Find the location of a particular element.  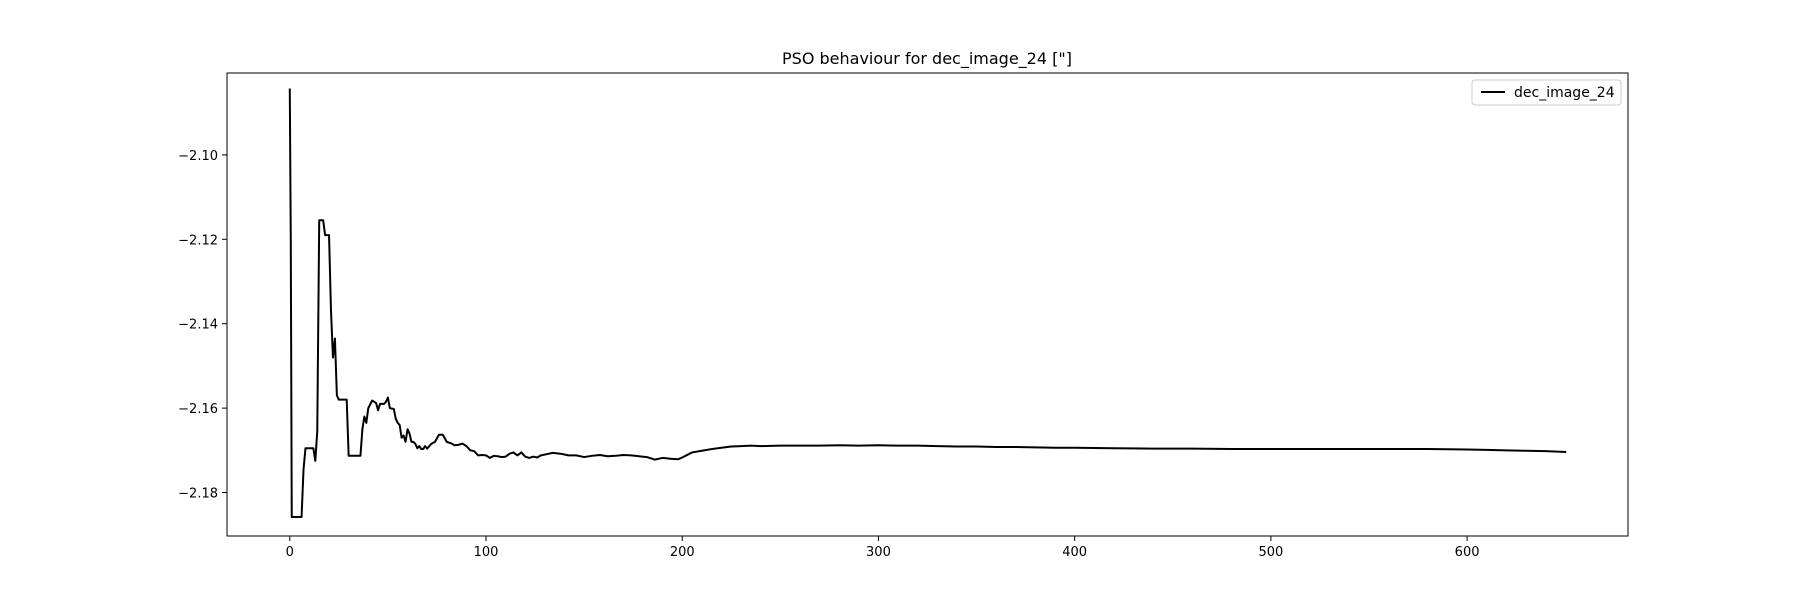

x-tick-label: 0 is located at coordinates (290, 552).